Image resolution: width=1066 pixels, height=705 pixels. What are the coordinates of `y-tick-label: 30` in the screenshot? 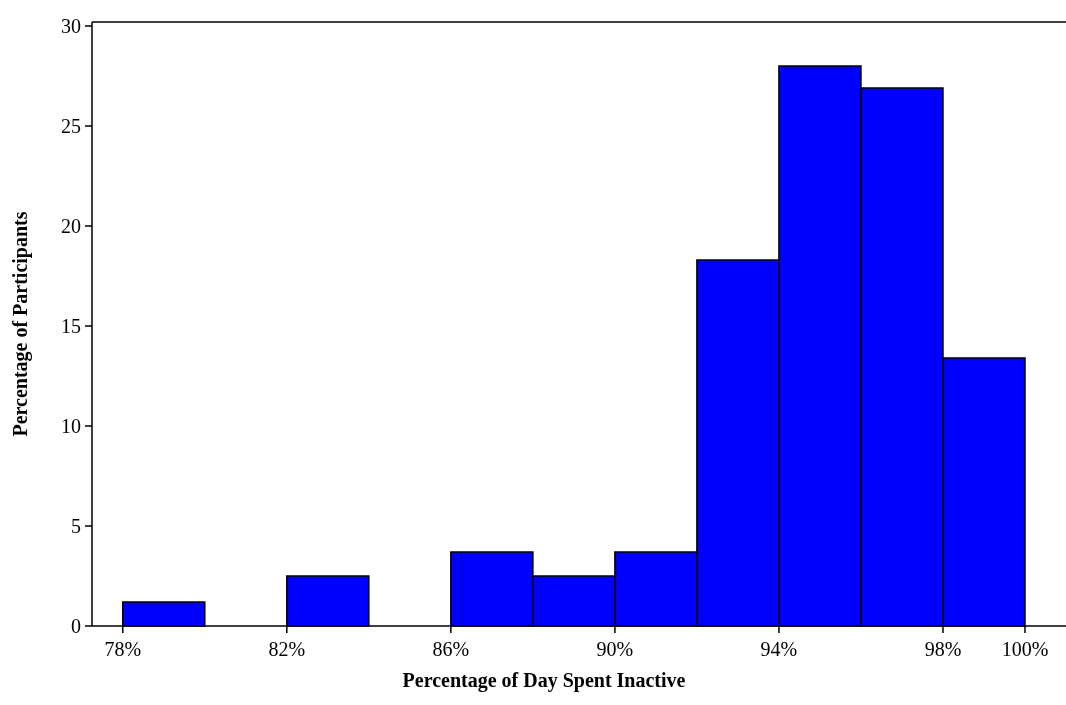 It's located at (71, 26).